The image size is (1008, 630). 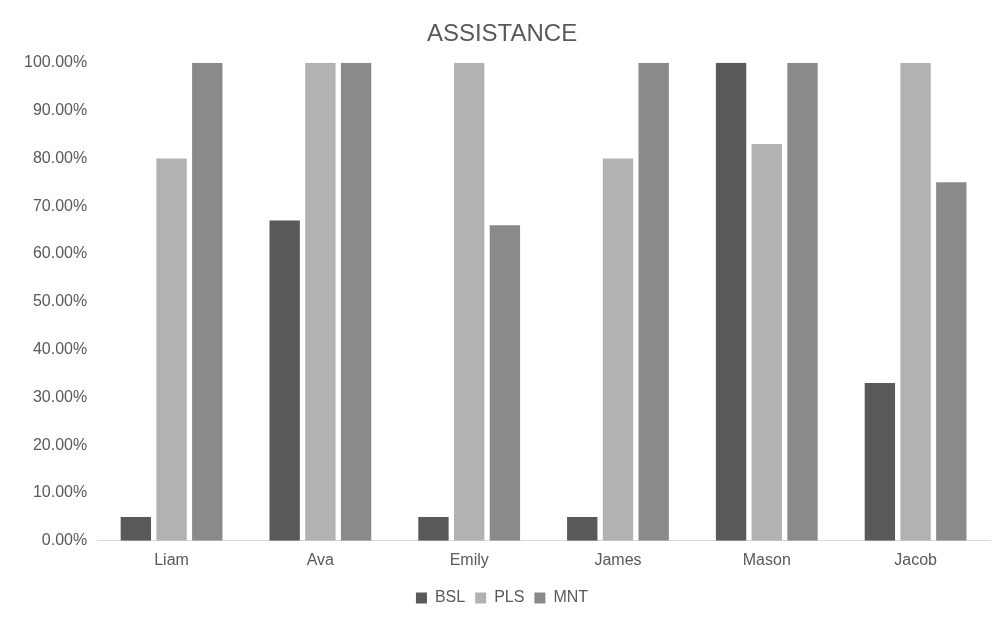 What do you see at coordinates (766, 559) in the screenshot?
I see `x-tick-label: Mason` at bounding box center [766, 559].